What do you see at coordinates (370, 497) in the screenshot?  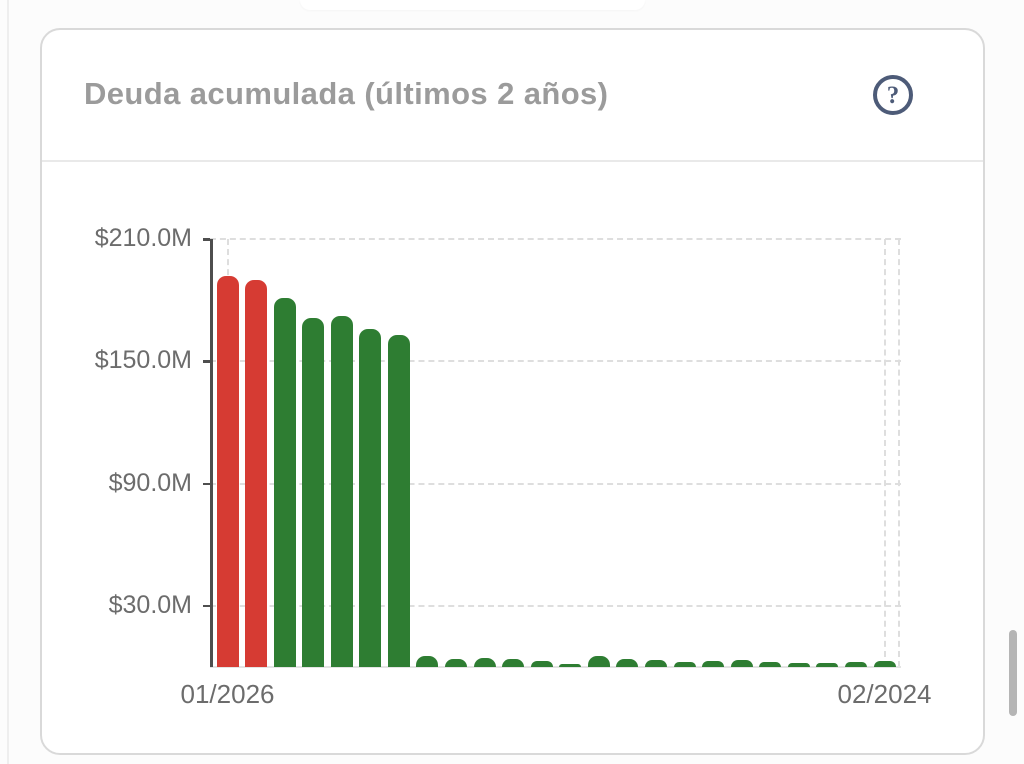 I see `bar-08-2025` at bounding box center [370, 497].